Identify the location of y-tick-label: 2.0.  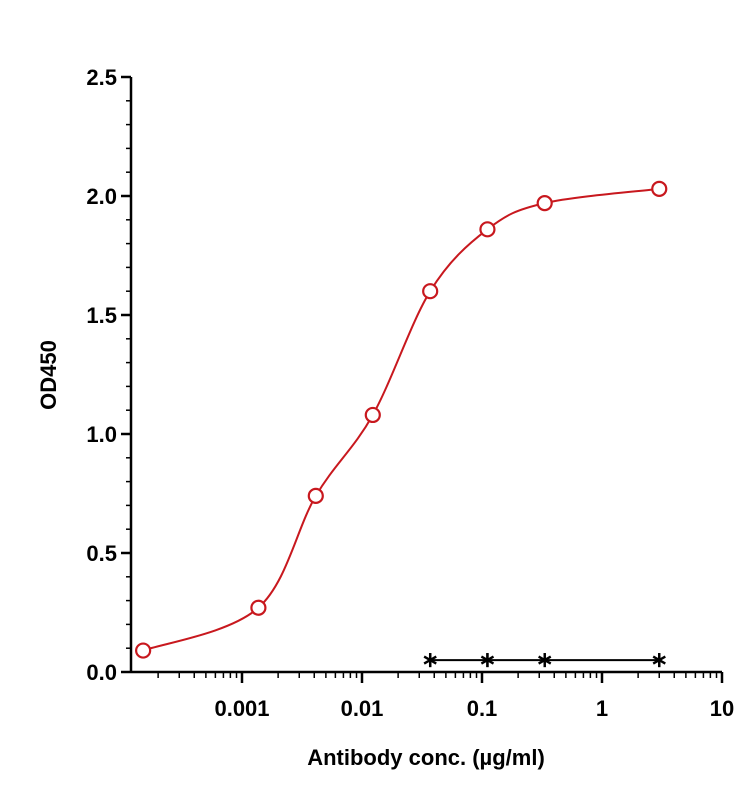
(101, 196).